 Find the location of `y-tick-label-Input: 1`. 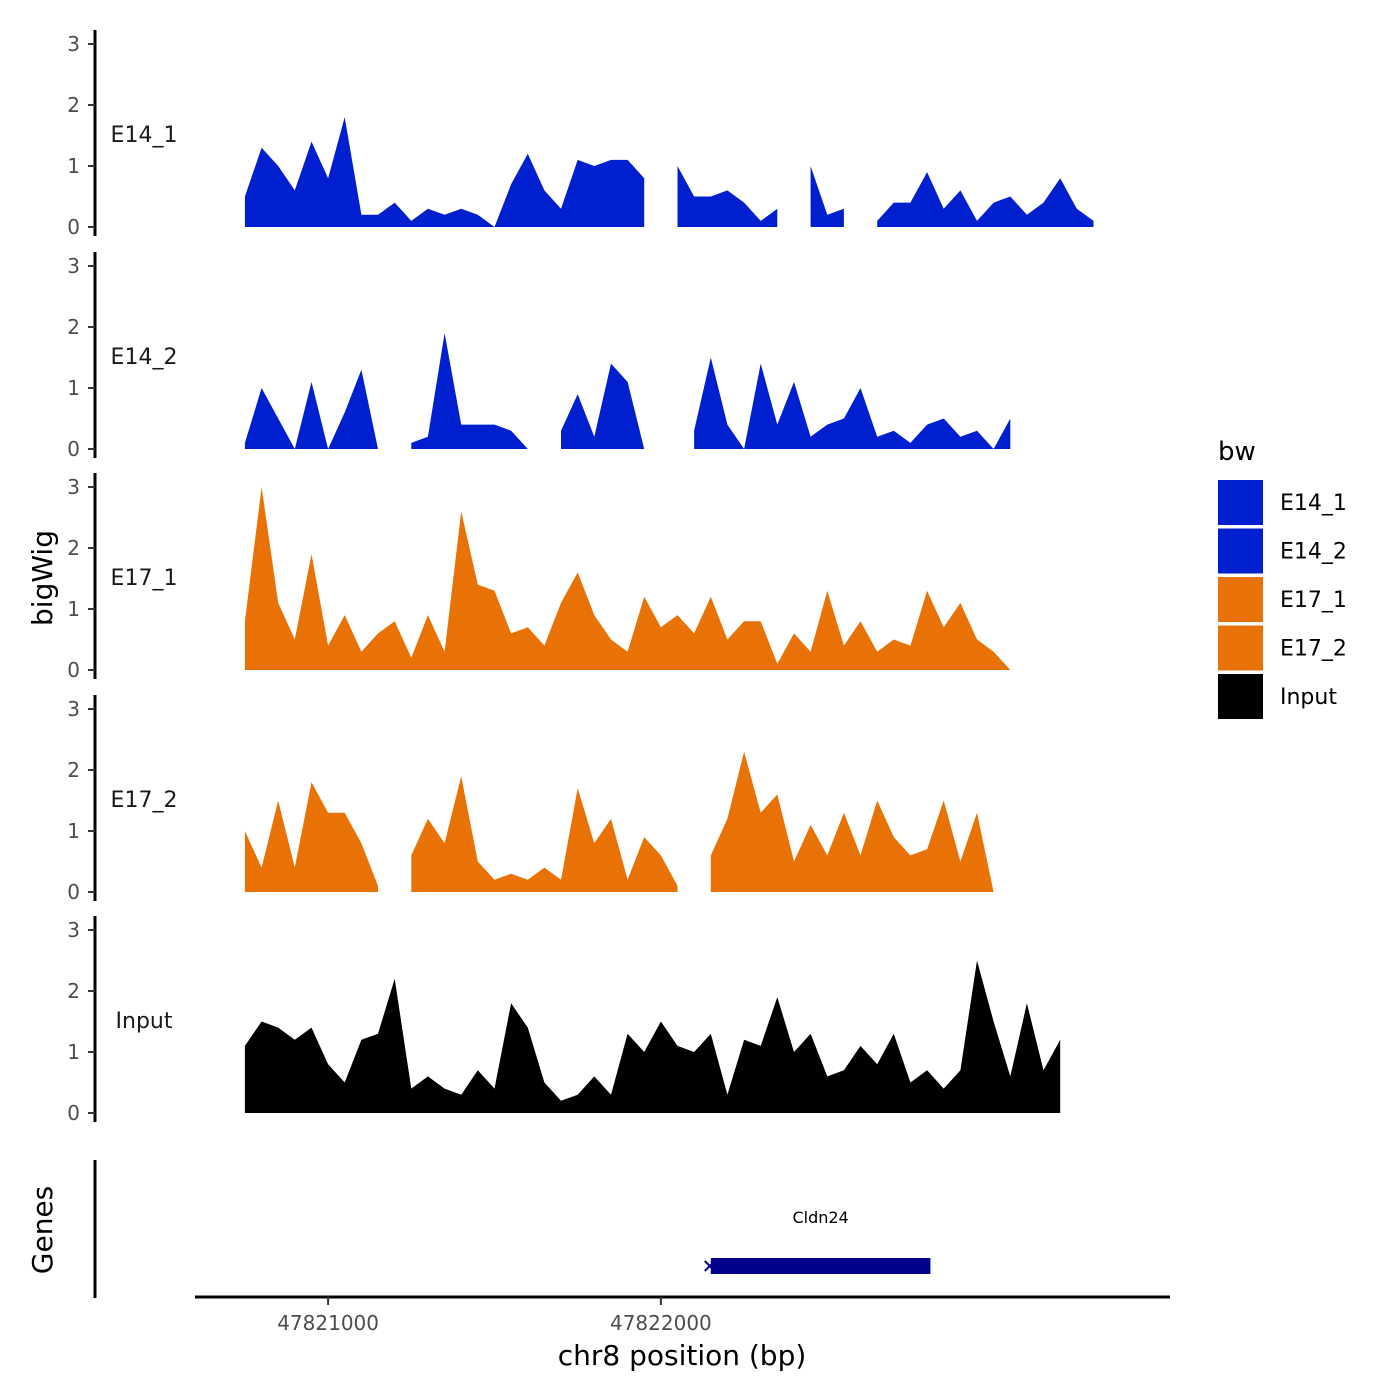

y-tick-label-Input: 1 is located at coordinates (73, 1052).